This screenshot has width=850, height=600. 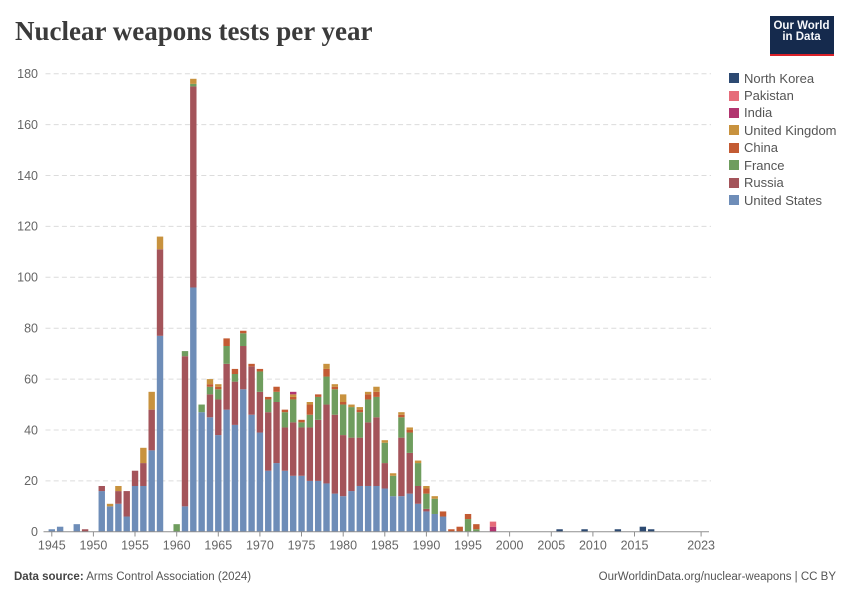 I want to click on svg-text: 1955, so click(x=135, y=546).